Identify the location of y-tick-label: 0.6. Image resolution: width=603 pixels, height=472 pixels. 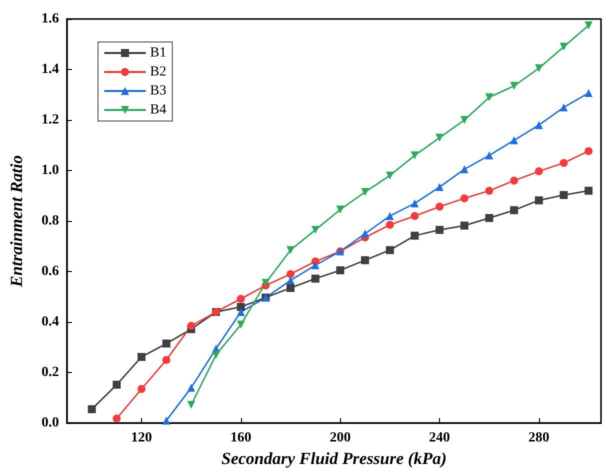
(50, 272).